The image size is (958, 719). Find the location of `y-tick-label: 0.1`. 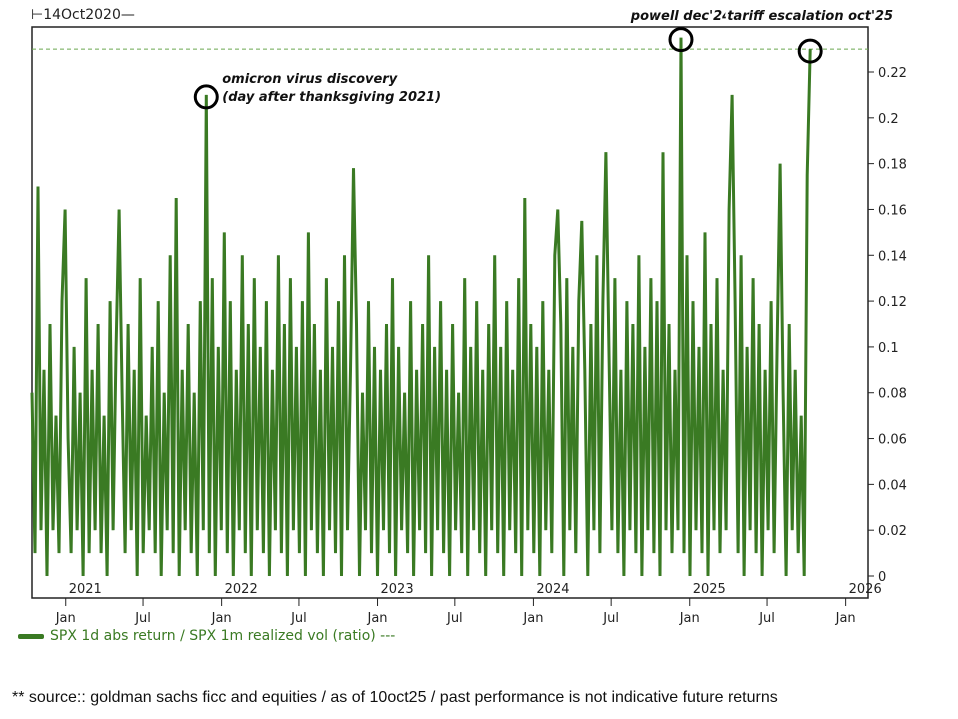

y-tick-label: 0.1 is located at coordinates (888, 348).